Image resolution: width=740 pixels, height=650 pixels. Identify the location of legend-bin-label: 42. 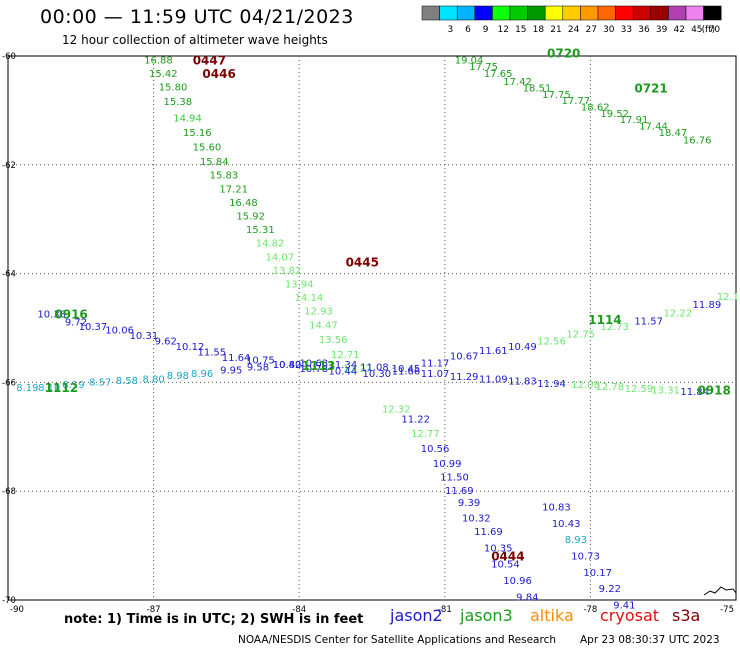
(678, 30).